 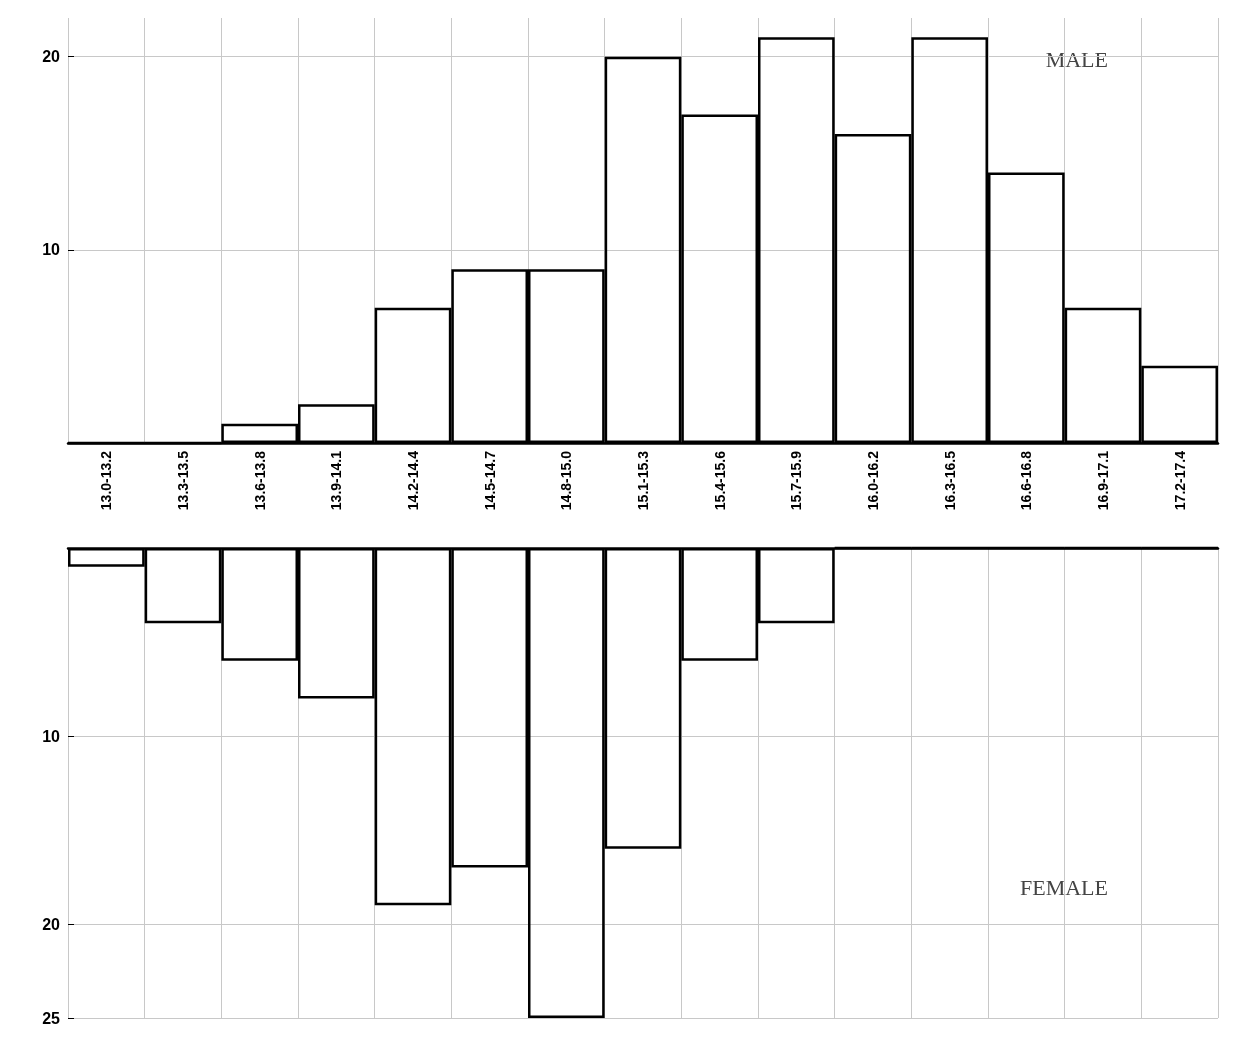 I want to click on annotation: FEMALE, so click(x=1064, y=887).